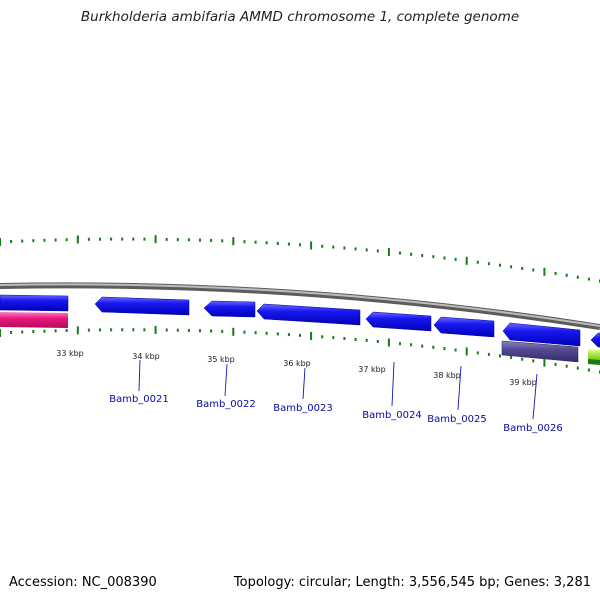  I want to click on gene-label-bamb-0022: Bamb_0022, so click(226, 404).